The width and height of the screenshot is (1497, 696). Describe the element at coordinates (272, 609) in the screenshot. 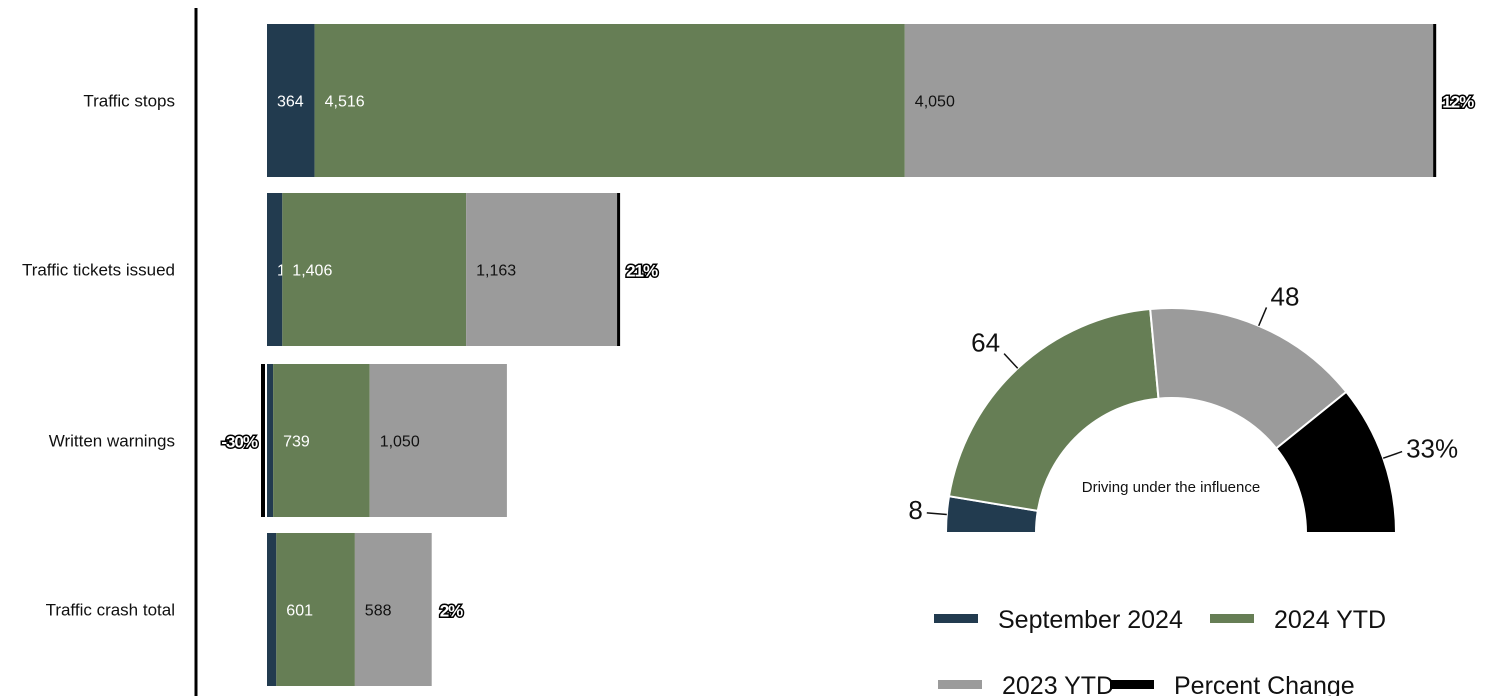

I see `bar-september-2024-traffic-crash-total` at that location.